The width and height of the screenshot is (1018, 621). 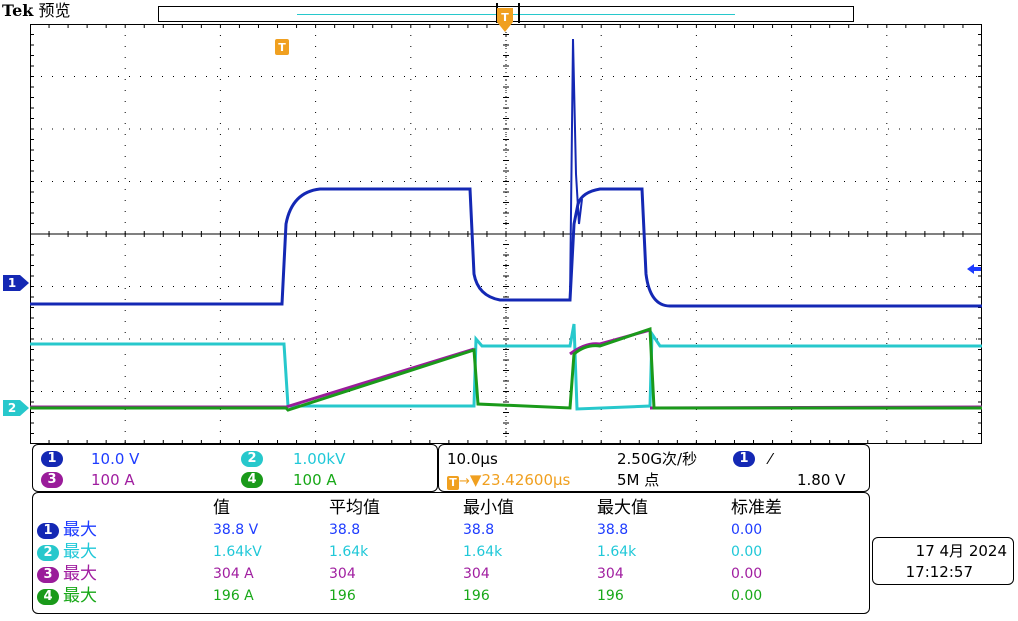 I want to click on arrow-right-icon: →, so click(x=464, y=481).